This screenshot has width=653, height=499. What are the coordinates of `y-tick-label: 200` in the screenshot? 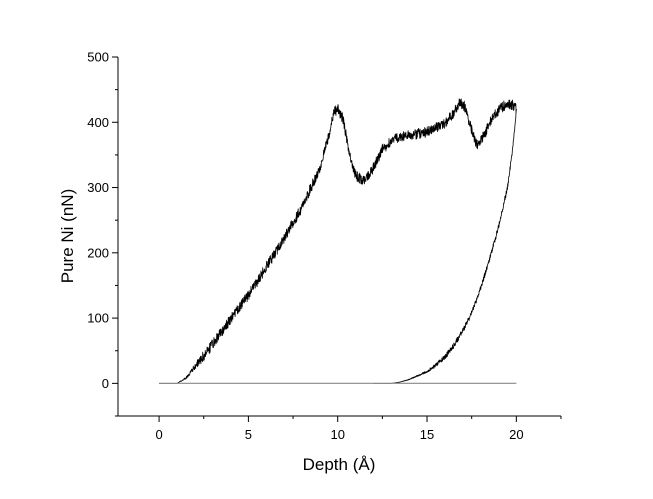 It's located at (98, 252).